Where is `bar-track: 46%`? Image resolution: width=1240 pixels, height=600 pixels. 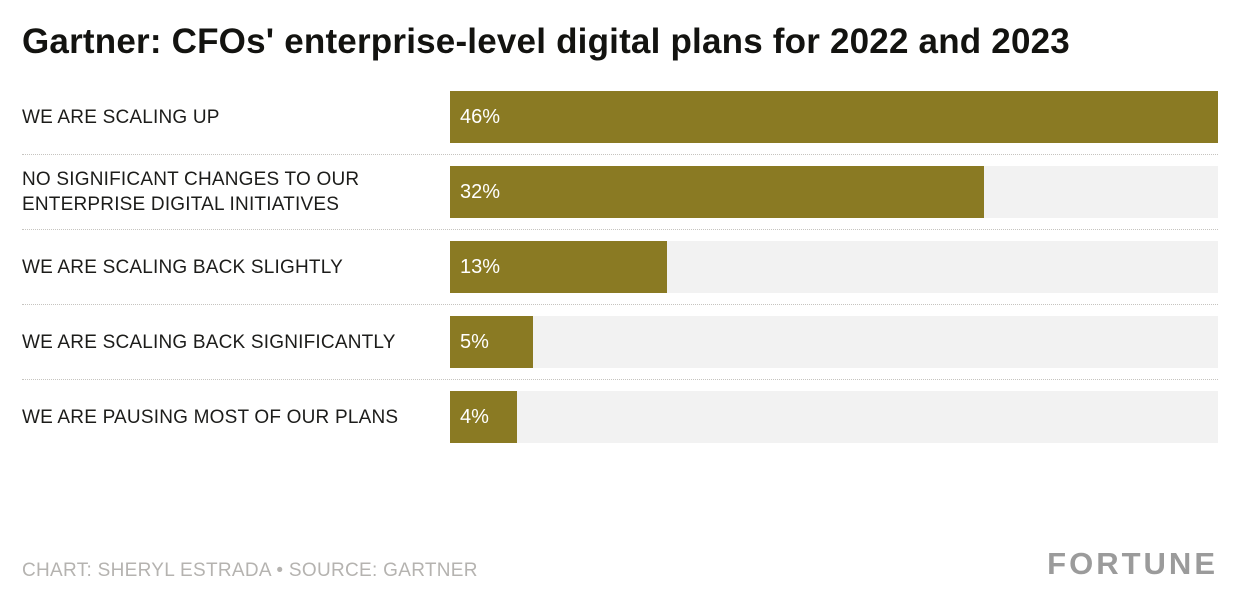
bar-track: 46% is located at coordinates (834, 117).